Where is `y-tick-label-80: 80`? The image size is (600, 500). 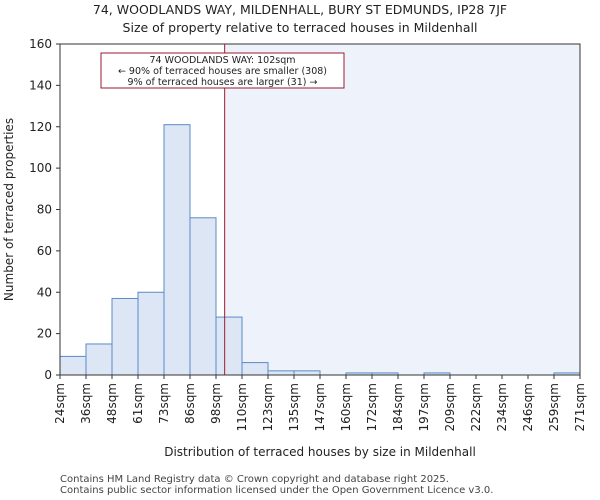 y-tick-label-80: 80 is located at coordinates (44, 210).